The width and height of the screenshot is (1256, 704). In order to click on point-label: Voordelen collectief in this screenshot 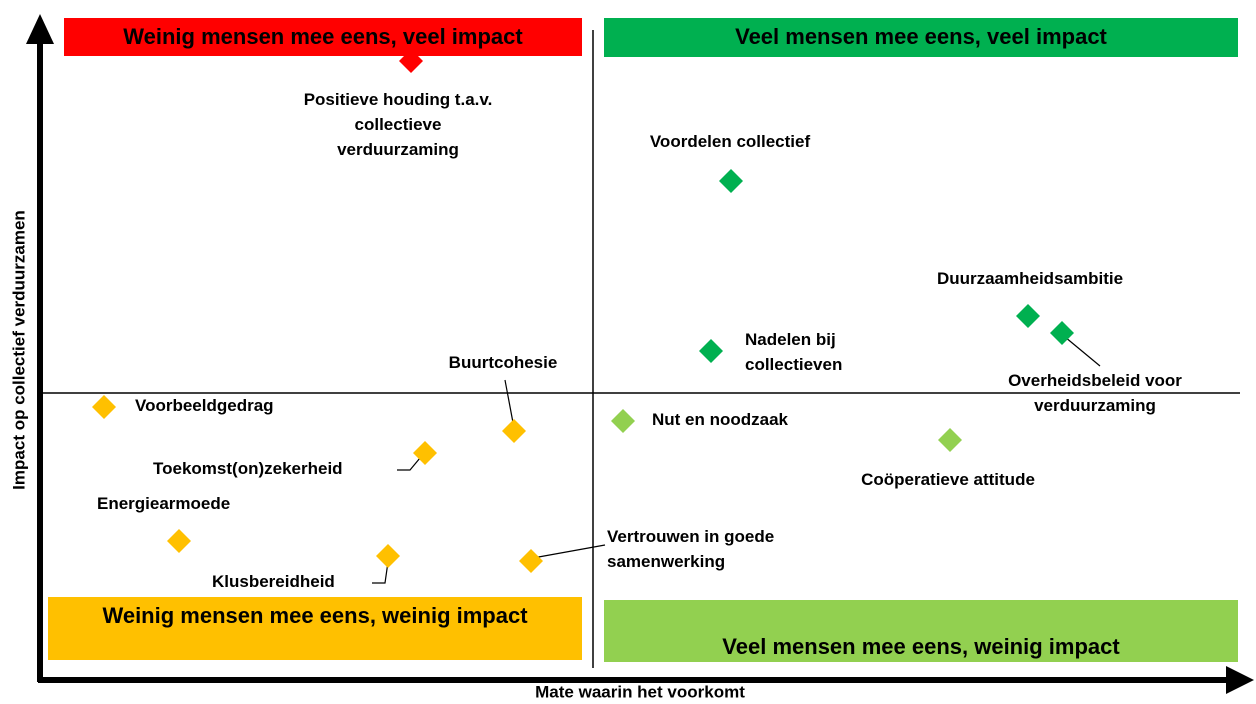, I will do `click(730, 141)`.